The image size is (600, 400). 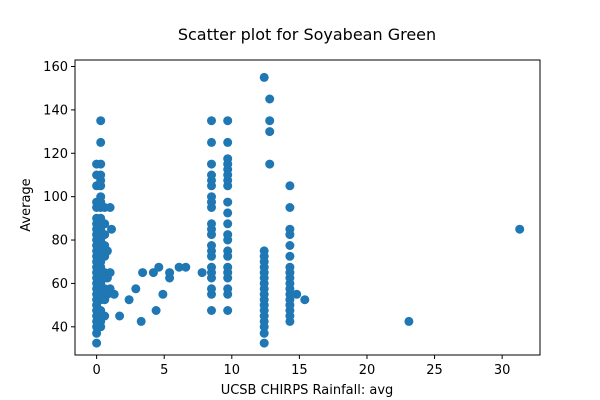 I want to click on x-axis: 0 5 10 15 20 25 30, so click(x=301, y=366).